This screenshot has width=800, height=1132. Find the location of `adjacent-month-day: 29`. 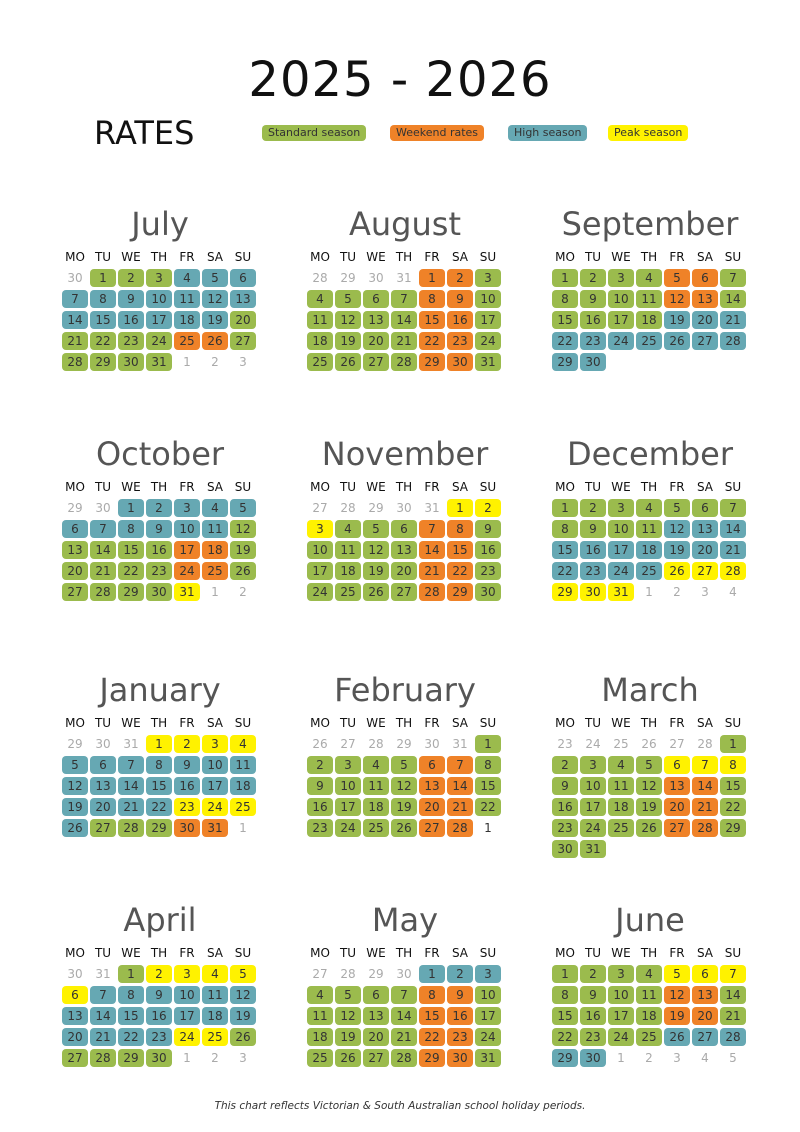

adjacent-month-day: 29 is located at coordinates (75, 744).